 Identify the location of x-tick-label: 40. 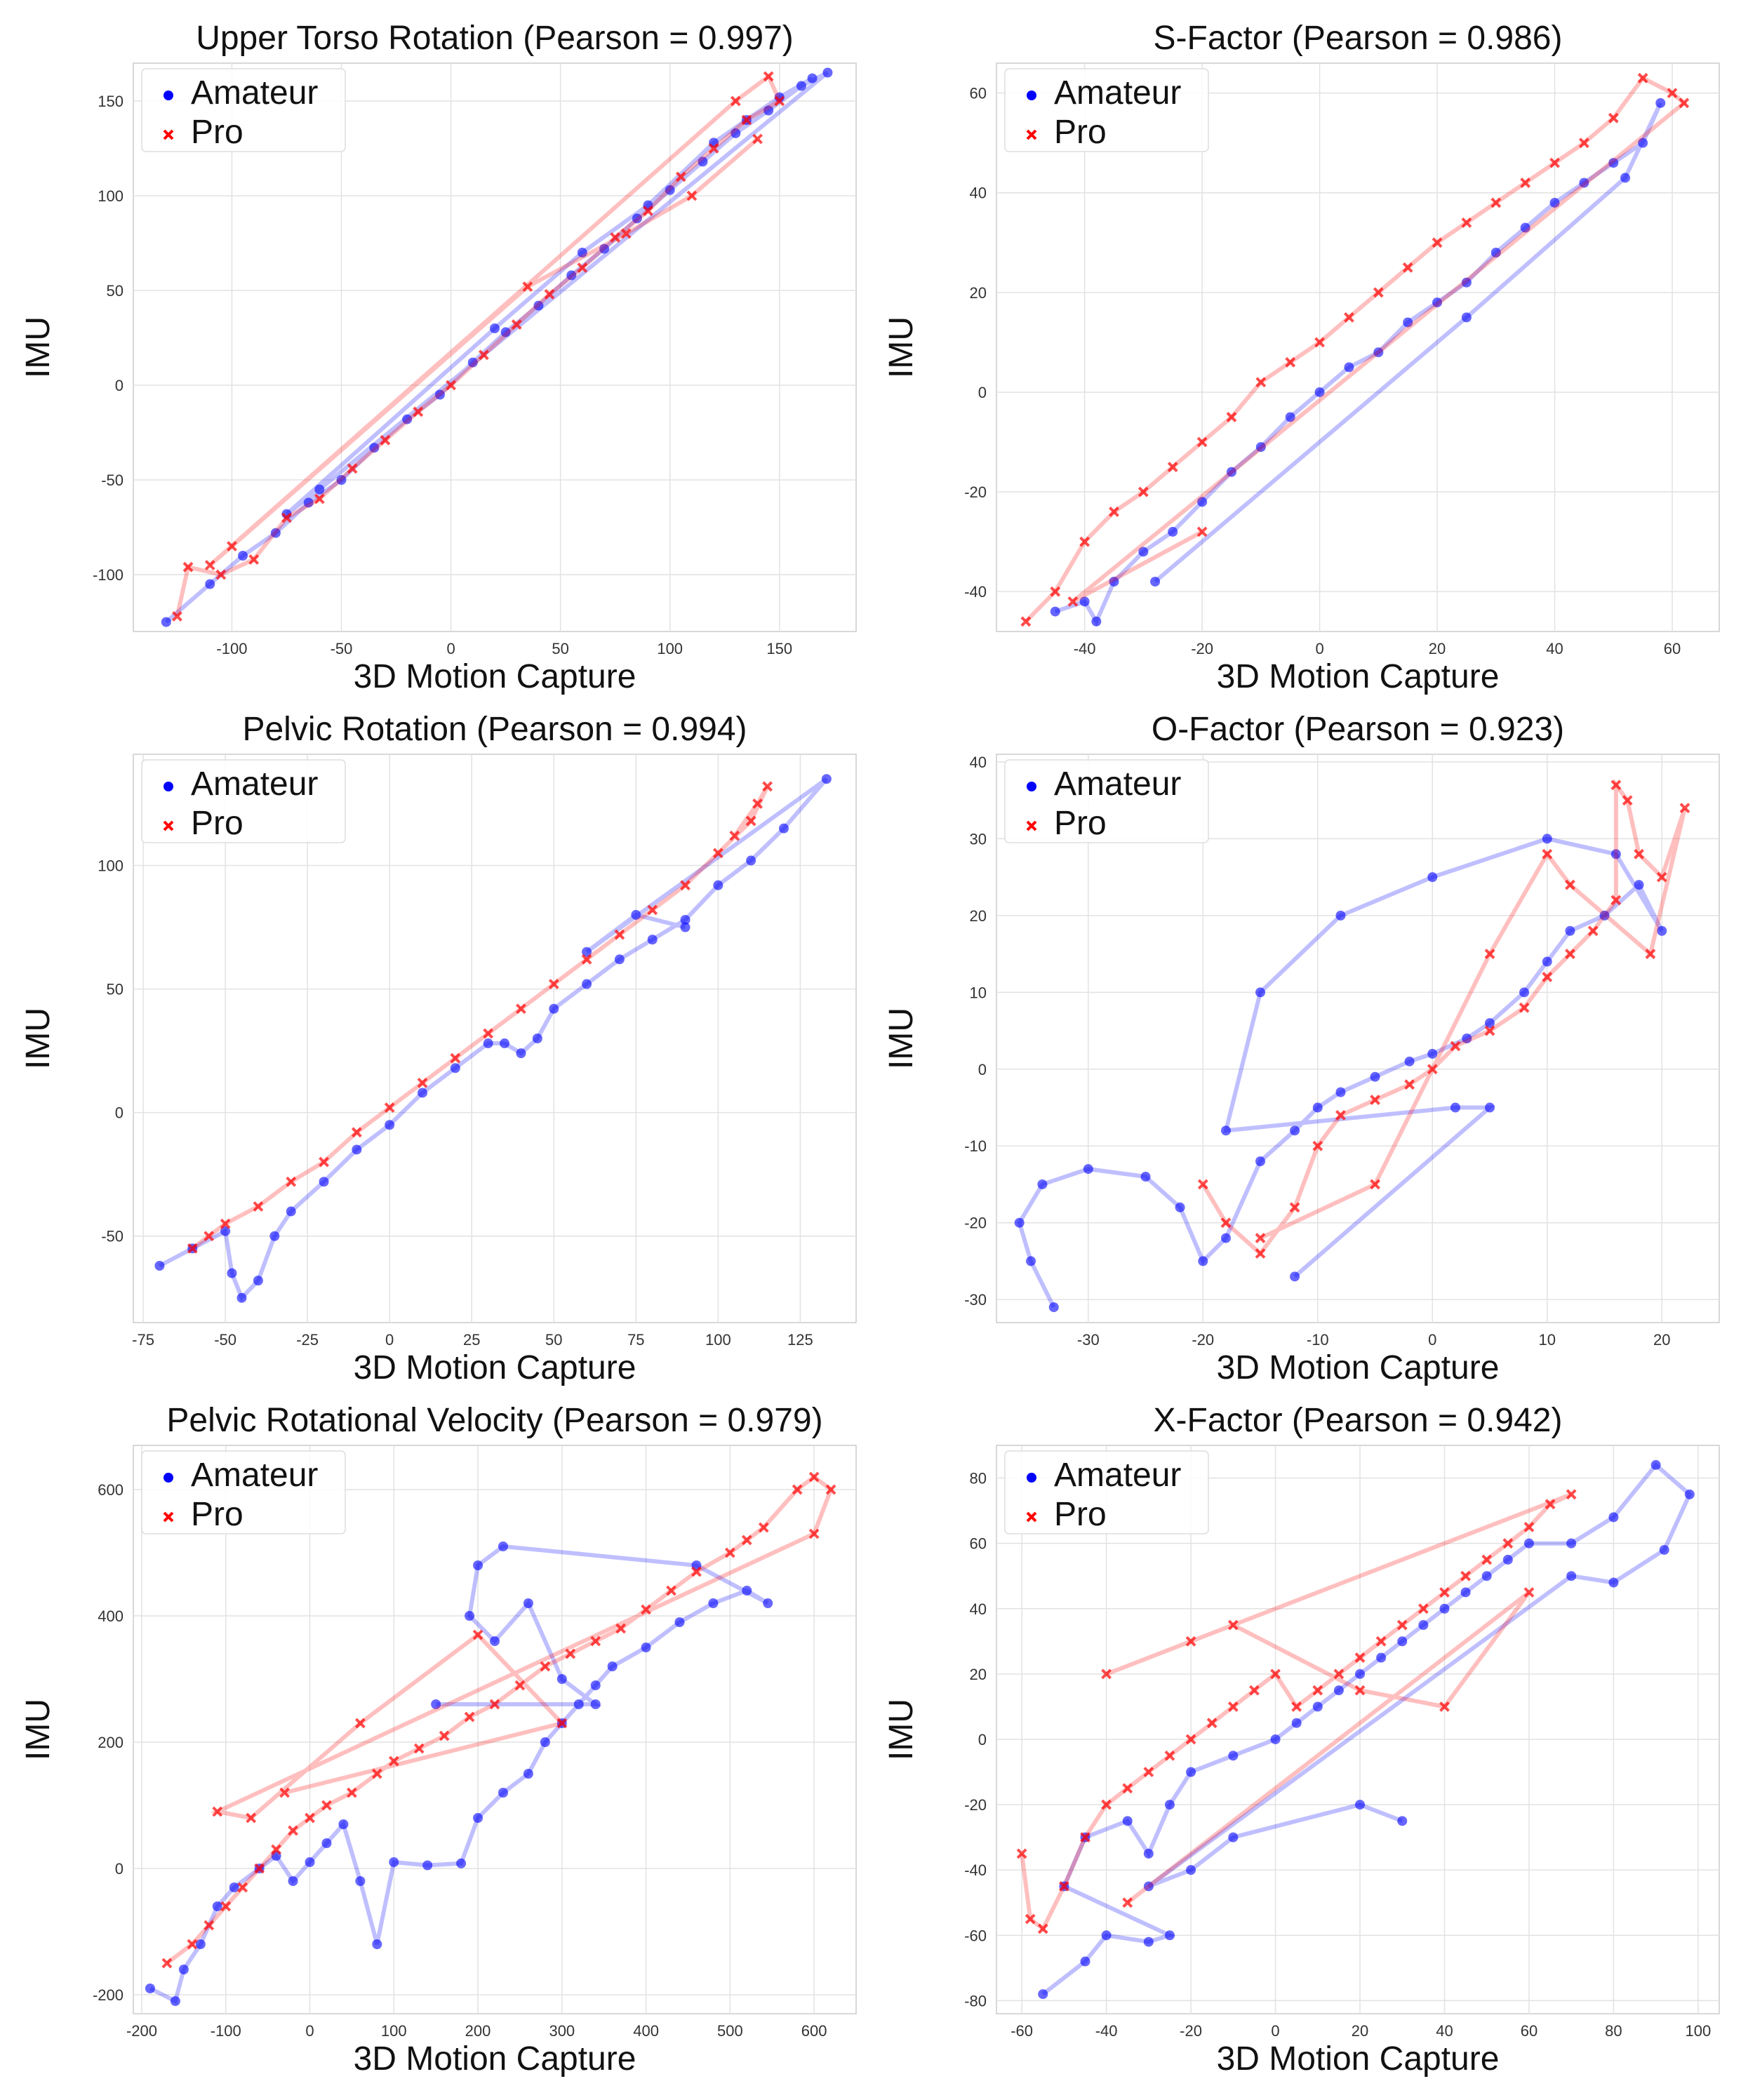
(1444, 2031).